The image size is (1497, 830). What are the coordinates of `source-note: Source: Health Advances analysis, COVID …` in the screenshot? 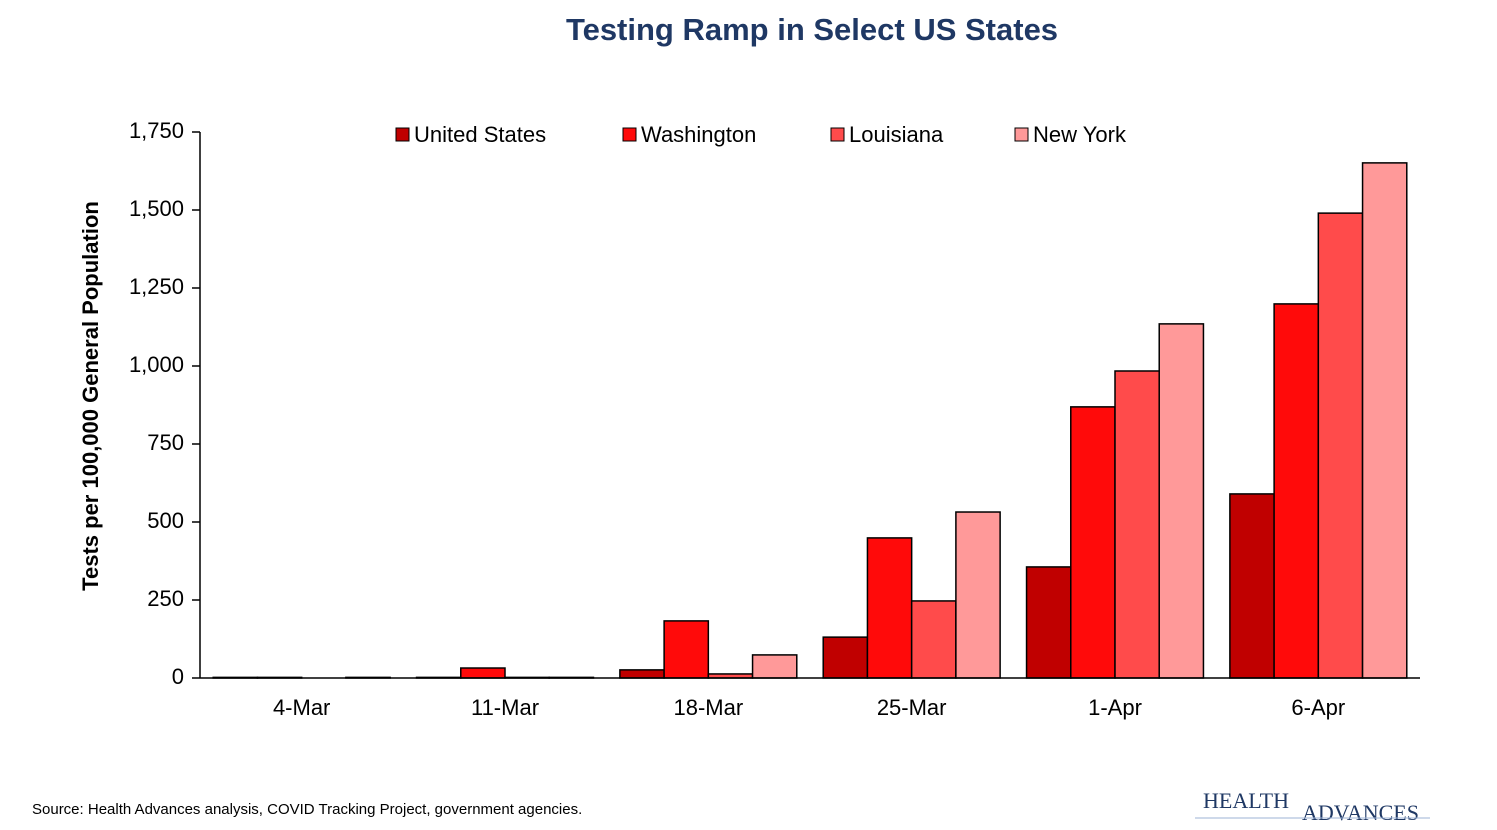 It's located at (307, 809).